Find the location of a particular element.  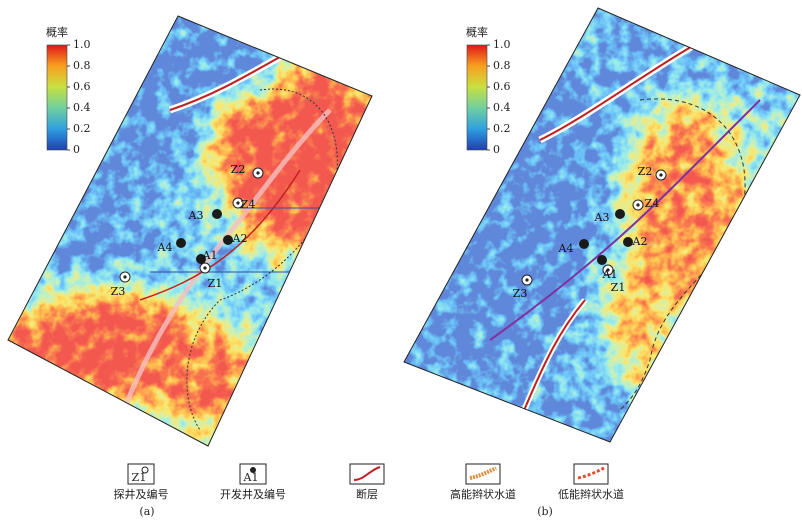

legend-icon-low-channel is located at coordinates (591, 473).